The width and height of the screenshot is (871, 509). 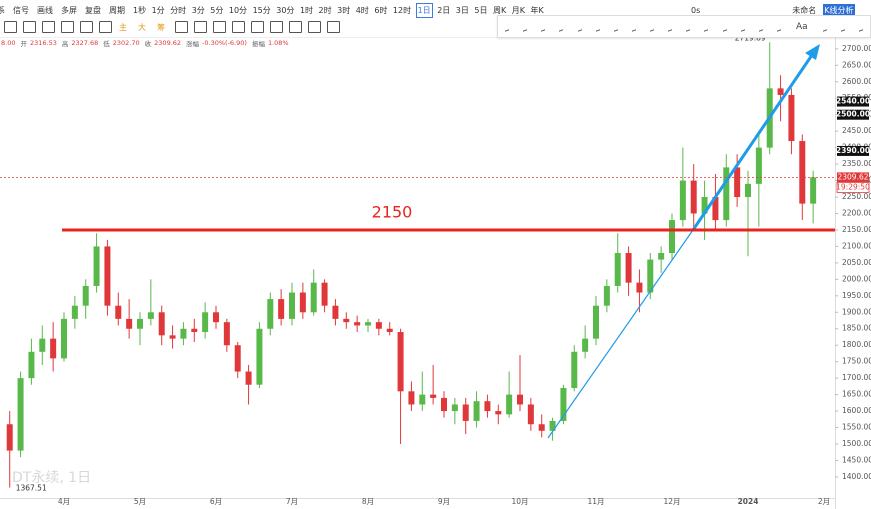 I want to click on info-value: 1.08%, so click(x=278, y=43).